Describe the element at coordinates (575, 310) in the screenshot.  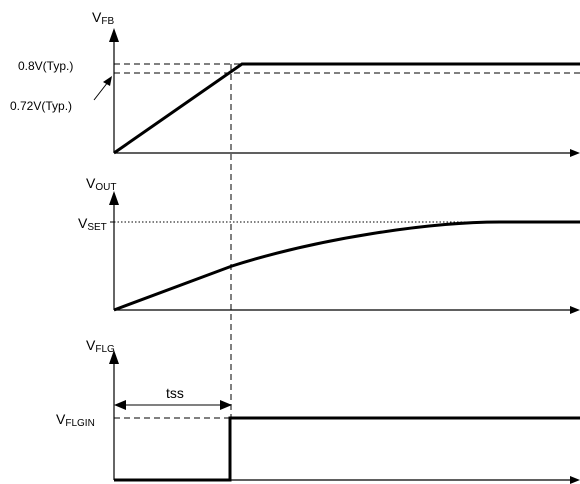
I see `out-x-axis-arrow` at that location.